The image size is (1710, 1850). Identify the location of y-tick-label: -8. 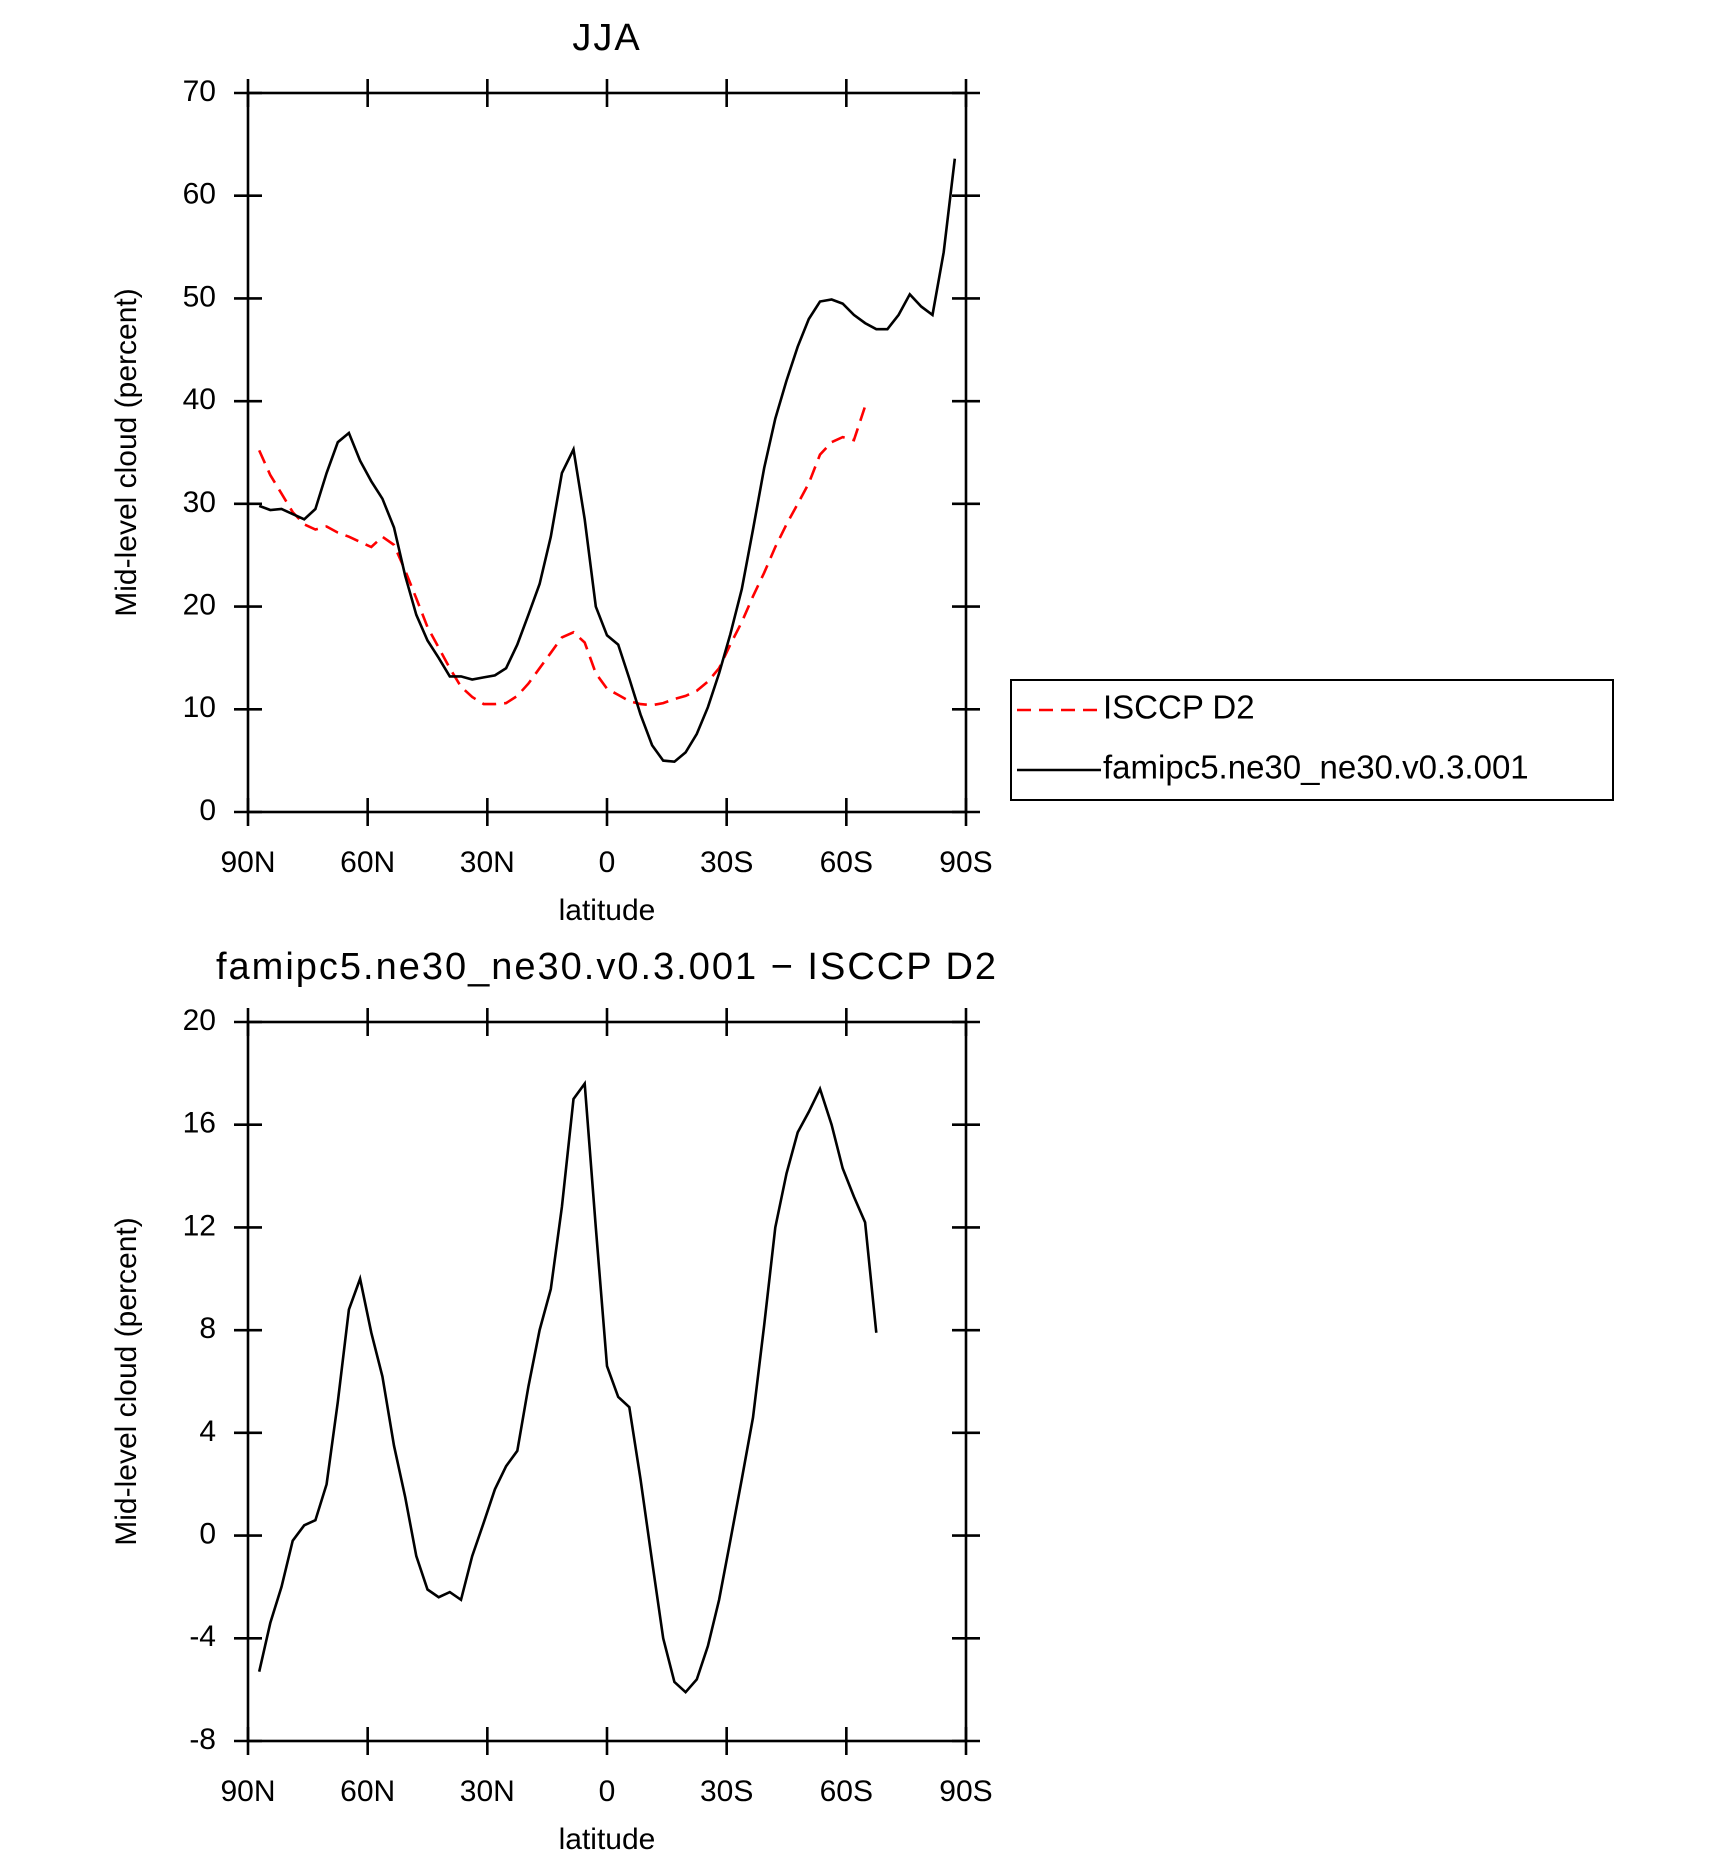
(202, 1739).